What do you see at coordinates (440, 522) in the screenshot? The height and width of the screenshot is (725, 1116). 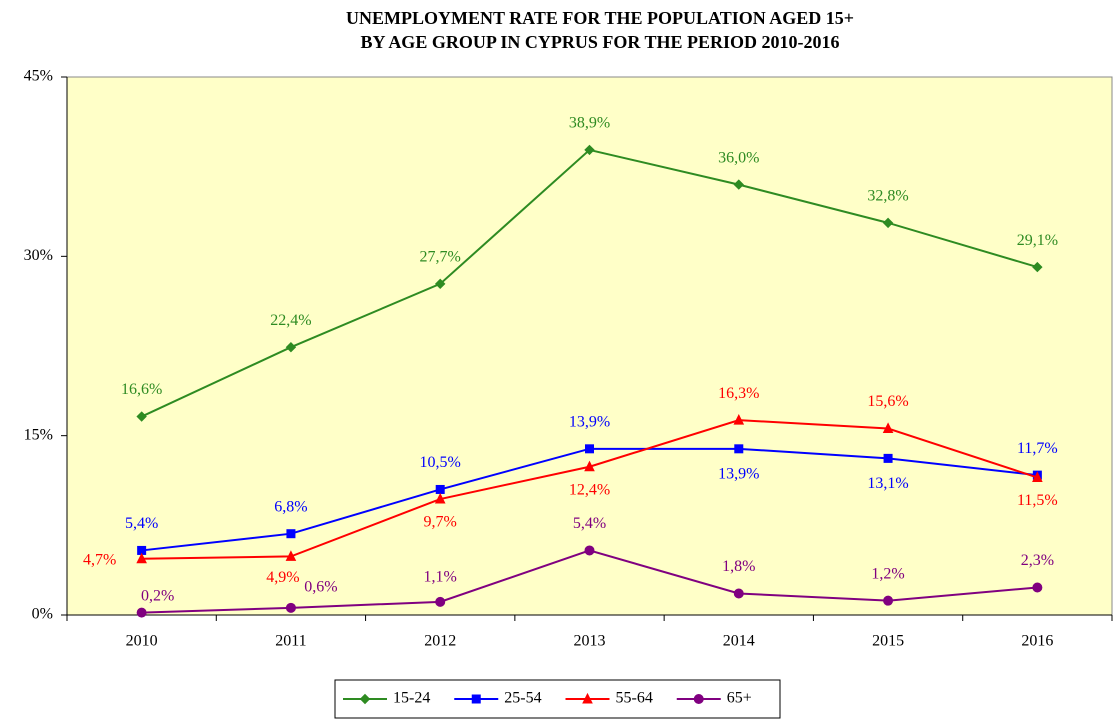 I see `data-label: 9,7%` at bounding box center [440, 522].